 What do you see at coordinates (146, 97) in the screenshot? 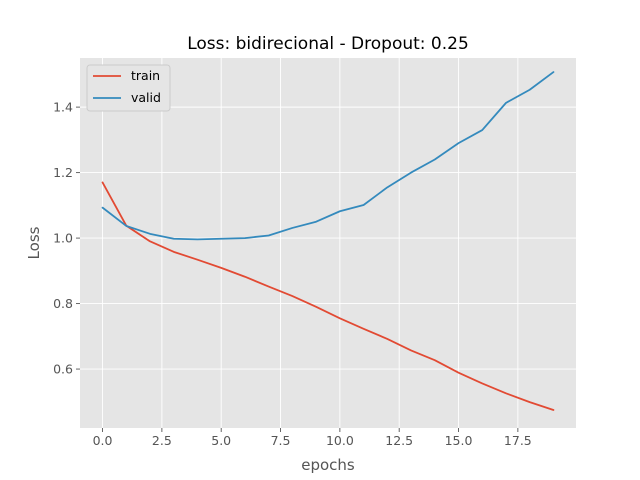
I see `legend-label-valid: valid` at bounding box center [146, 97].